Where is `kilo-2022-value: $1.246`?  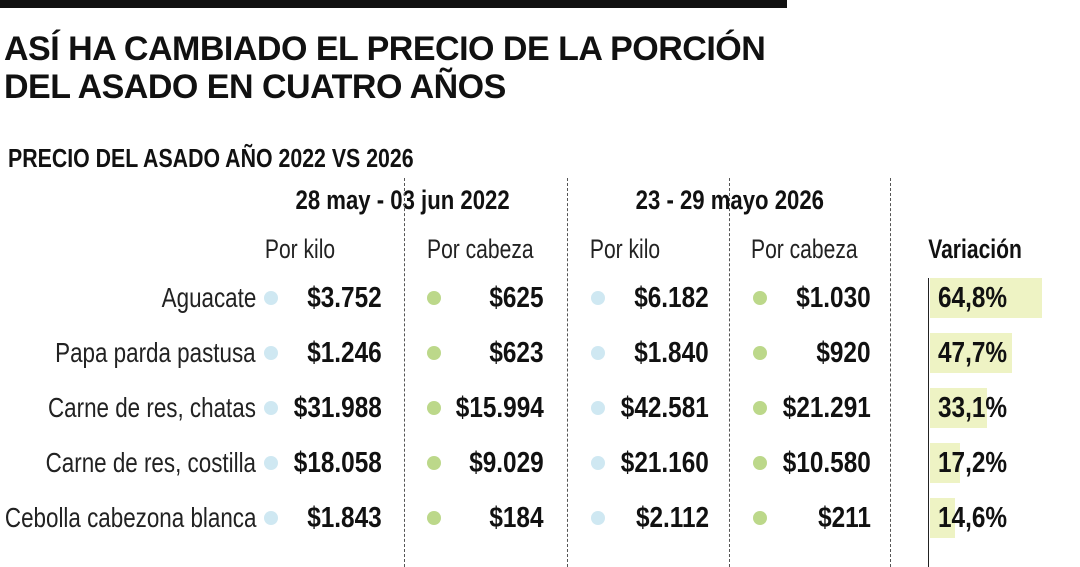
kilo-2022-value: $1.246 is located at coordinates (344, 353).